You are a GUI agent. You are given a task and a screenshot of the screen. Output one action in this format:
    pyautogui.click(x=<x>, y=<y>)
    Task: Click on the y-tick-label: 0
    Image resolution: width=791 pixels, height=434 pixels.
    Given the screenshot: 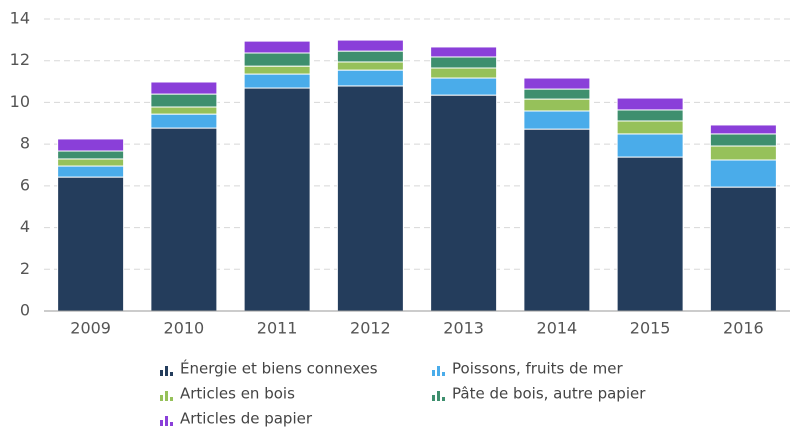 What is the action you would take?
    pyautogui.click(x=25, y=310)
    